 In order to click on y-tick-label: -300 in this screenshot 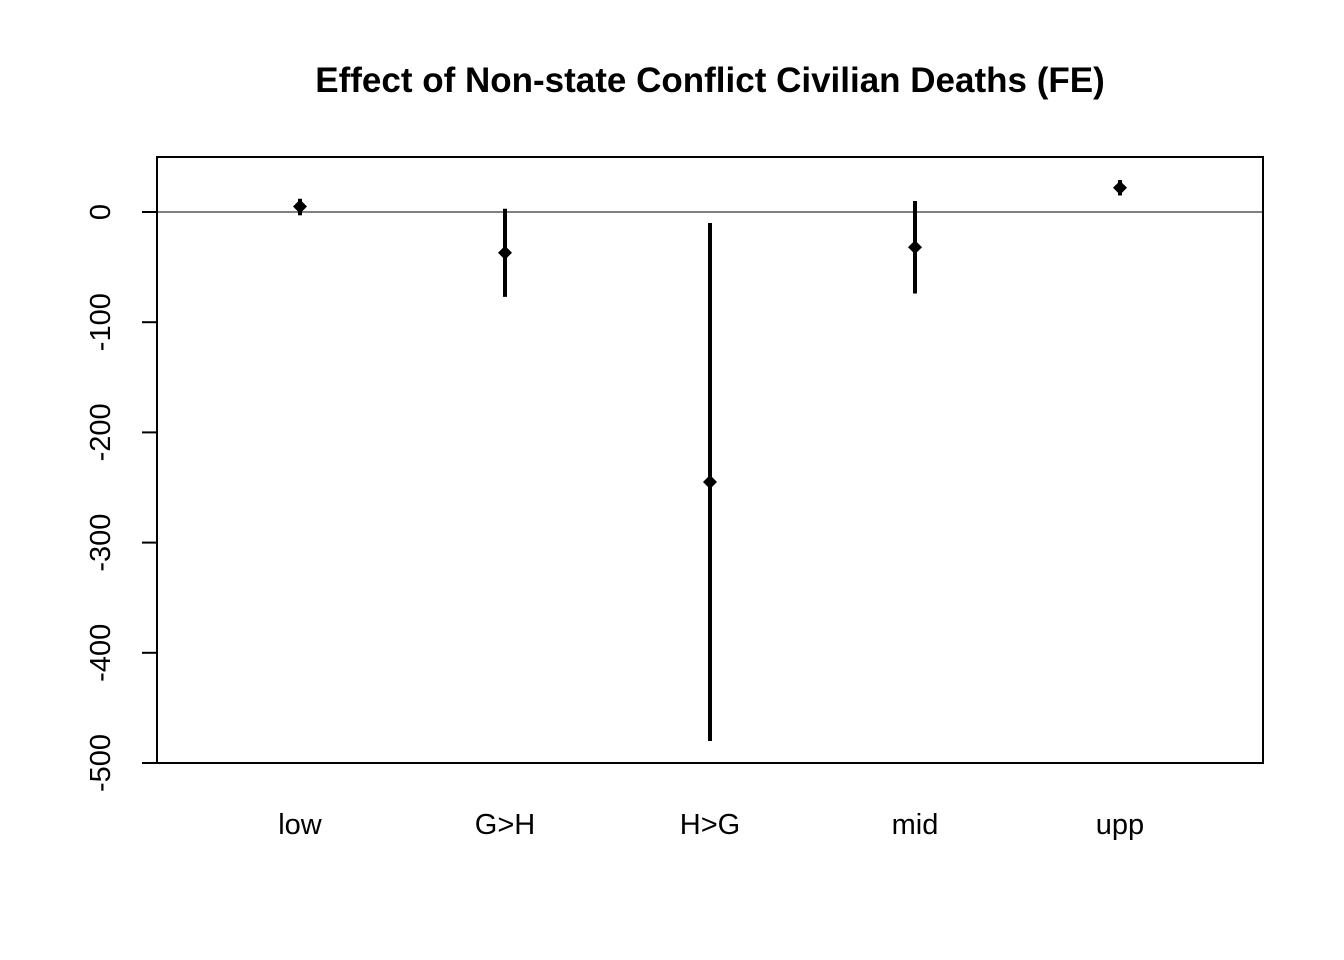, I will do `click(101, 543)`.